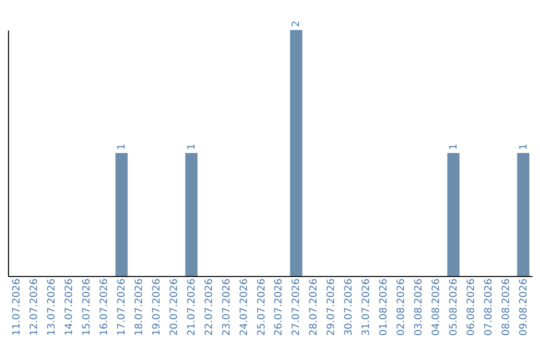 The height and width of the screenshot is (340, 540). I want to click on x-tick-label: 15.07.2026, so click(87, 307).